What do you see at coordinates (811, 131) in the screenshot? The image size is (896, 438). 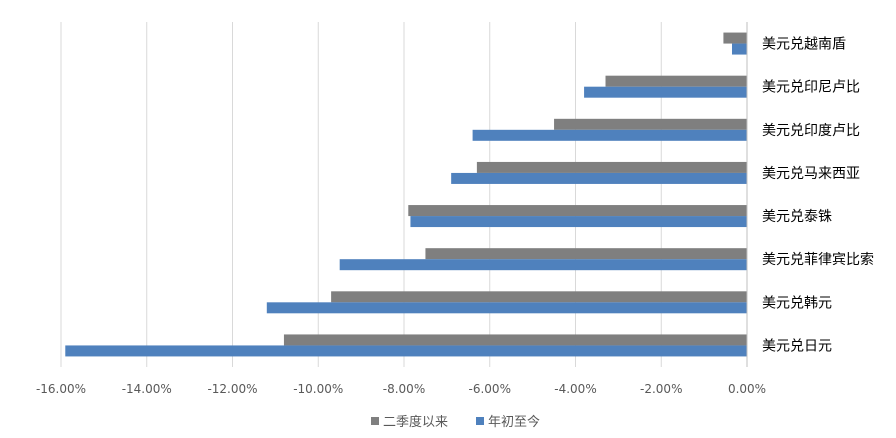 I see `category-label: 美元兑印度卢比` at bounding box center [811, 131].